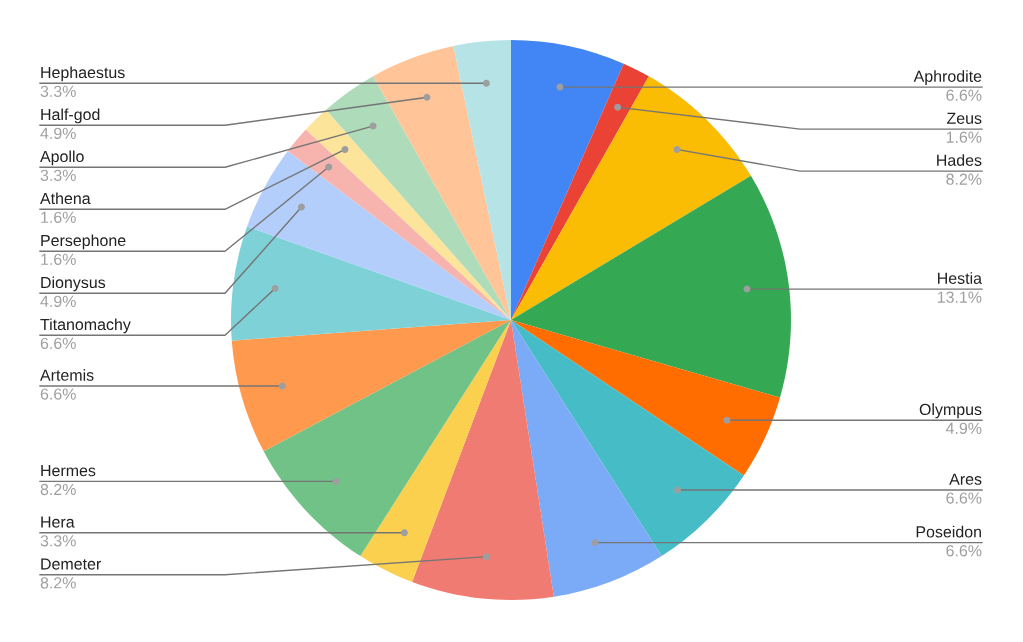  Describe the element at coordinates (950, 411) in the screenshot. I see `slice-label: Olympus` at that location.